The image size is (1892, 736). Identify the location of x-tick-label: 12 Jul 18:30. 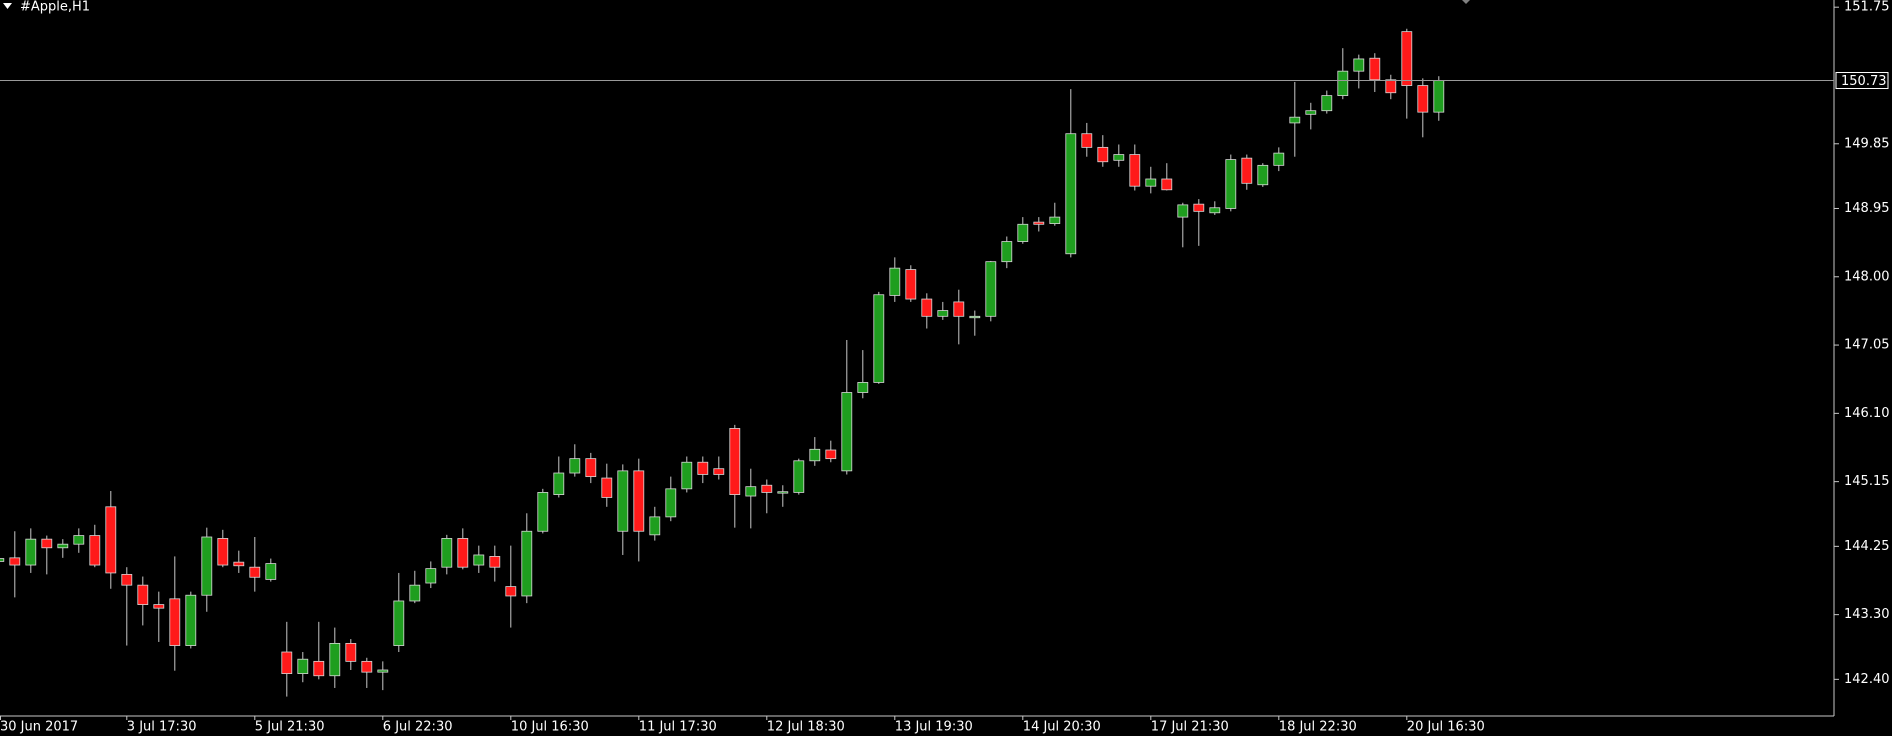
(806, 727).